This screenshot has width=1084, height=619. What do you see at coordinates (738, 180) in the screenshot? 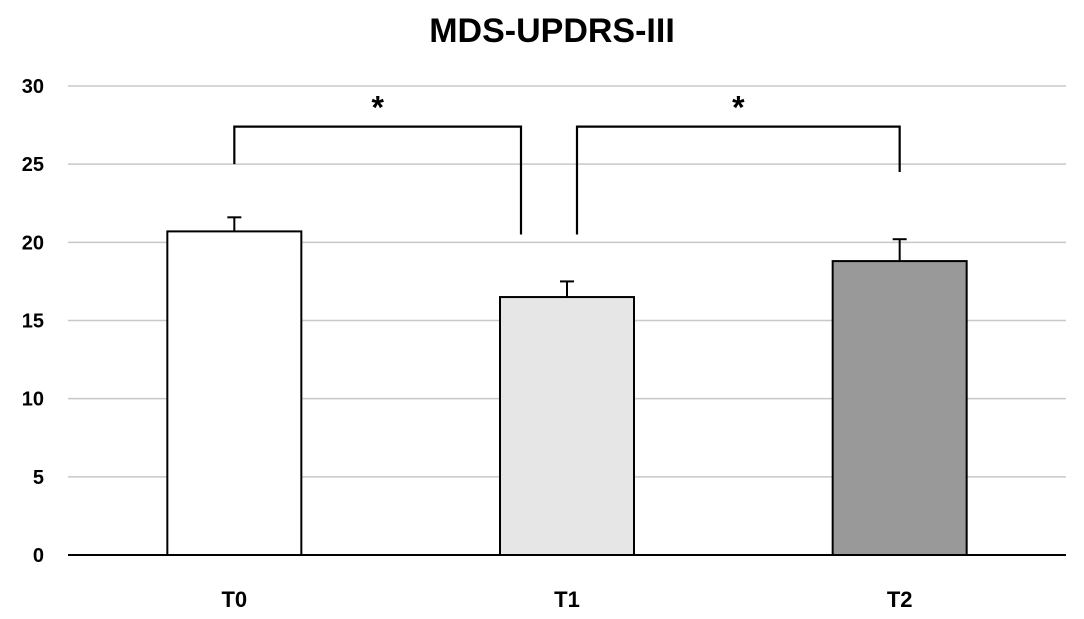
I see `significance-bracket-T1-T2` at bounding box center [738, 180].